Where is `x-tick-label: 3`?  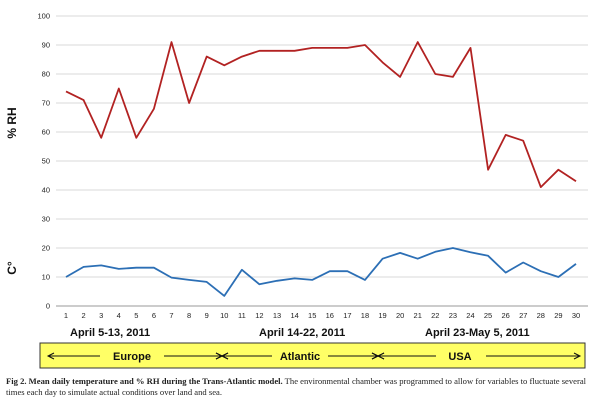 x-tick-label: 3 is located at coordinates (101, 315).